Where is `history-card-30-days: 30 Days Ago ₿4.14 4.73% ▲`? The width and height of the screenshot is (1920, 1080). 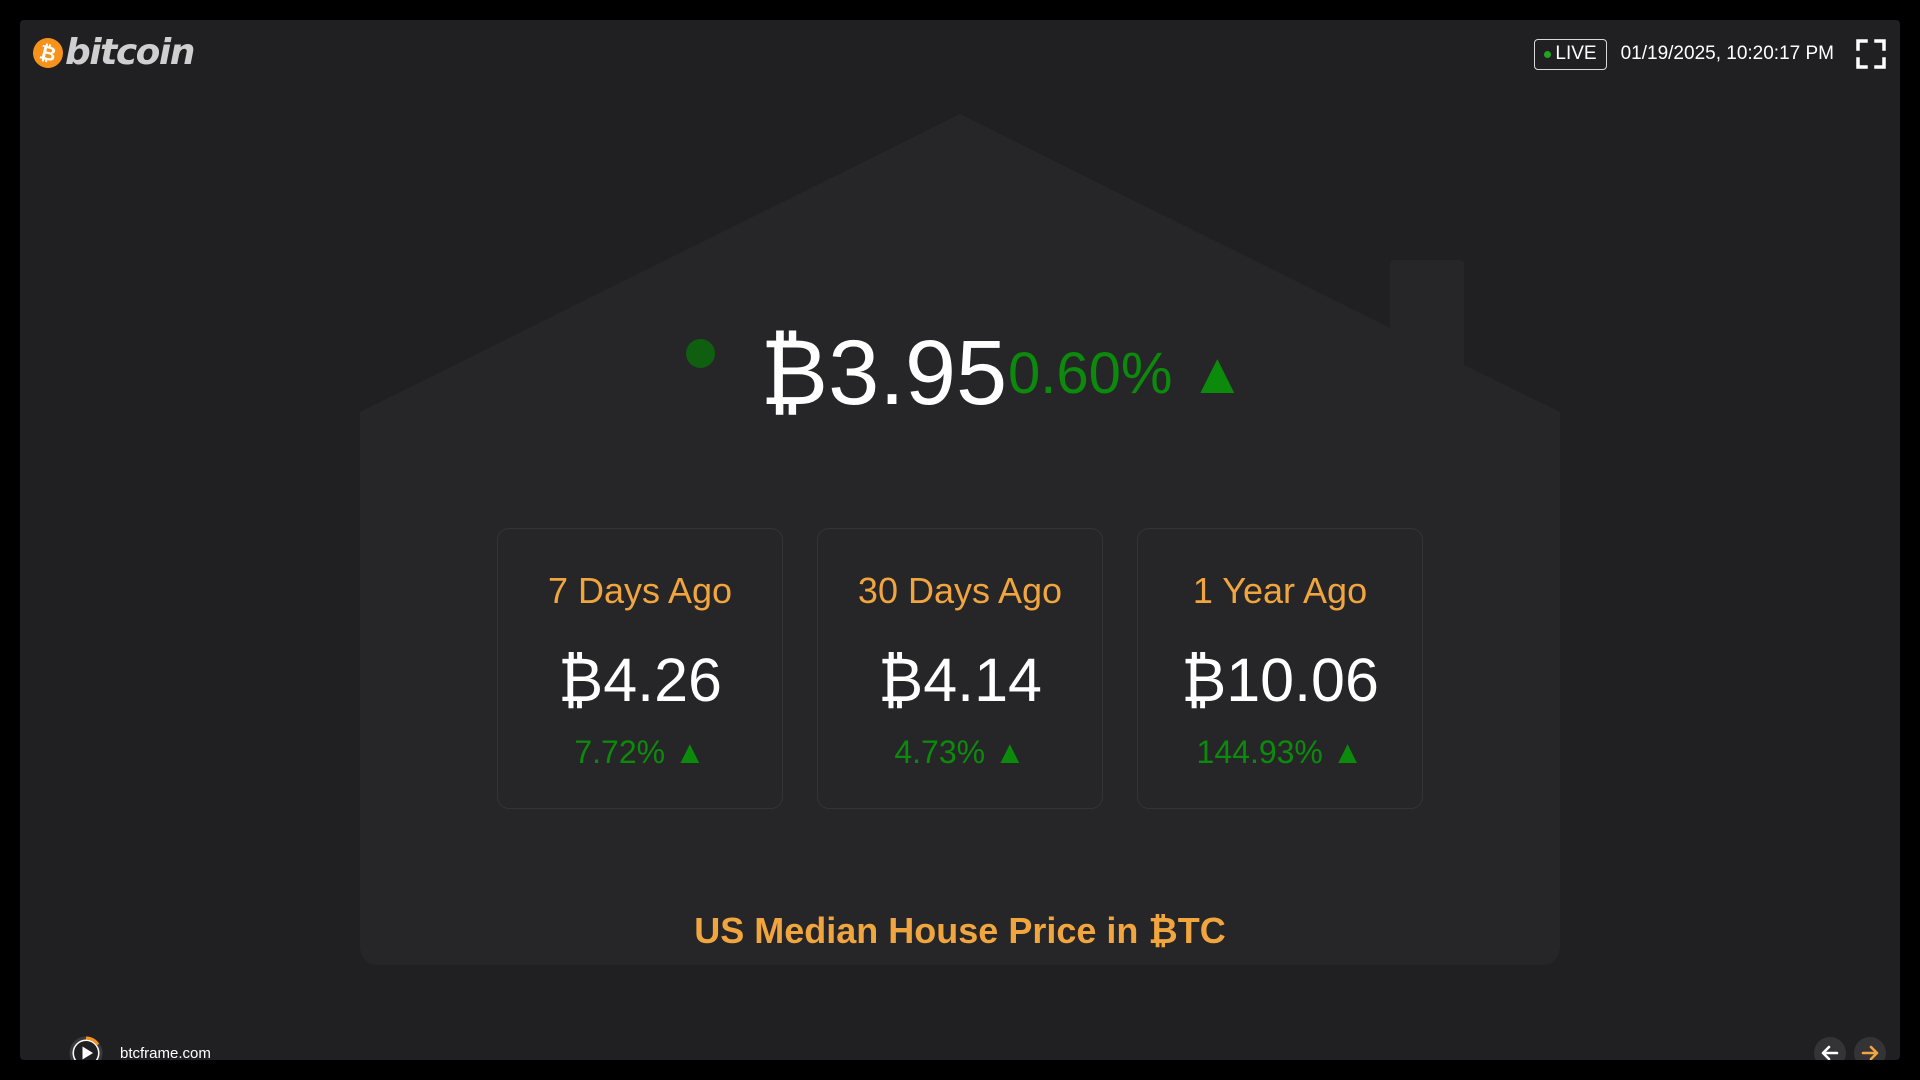
history-card-30-days: 30 Days Ago ₿4.14 4.73% ▲ is located at coordinates (960, 668).